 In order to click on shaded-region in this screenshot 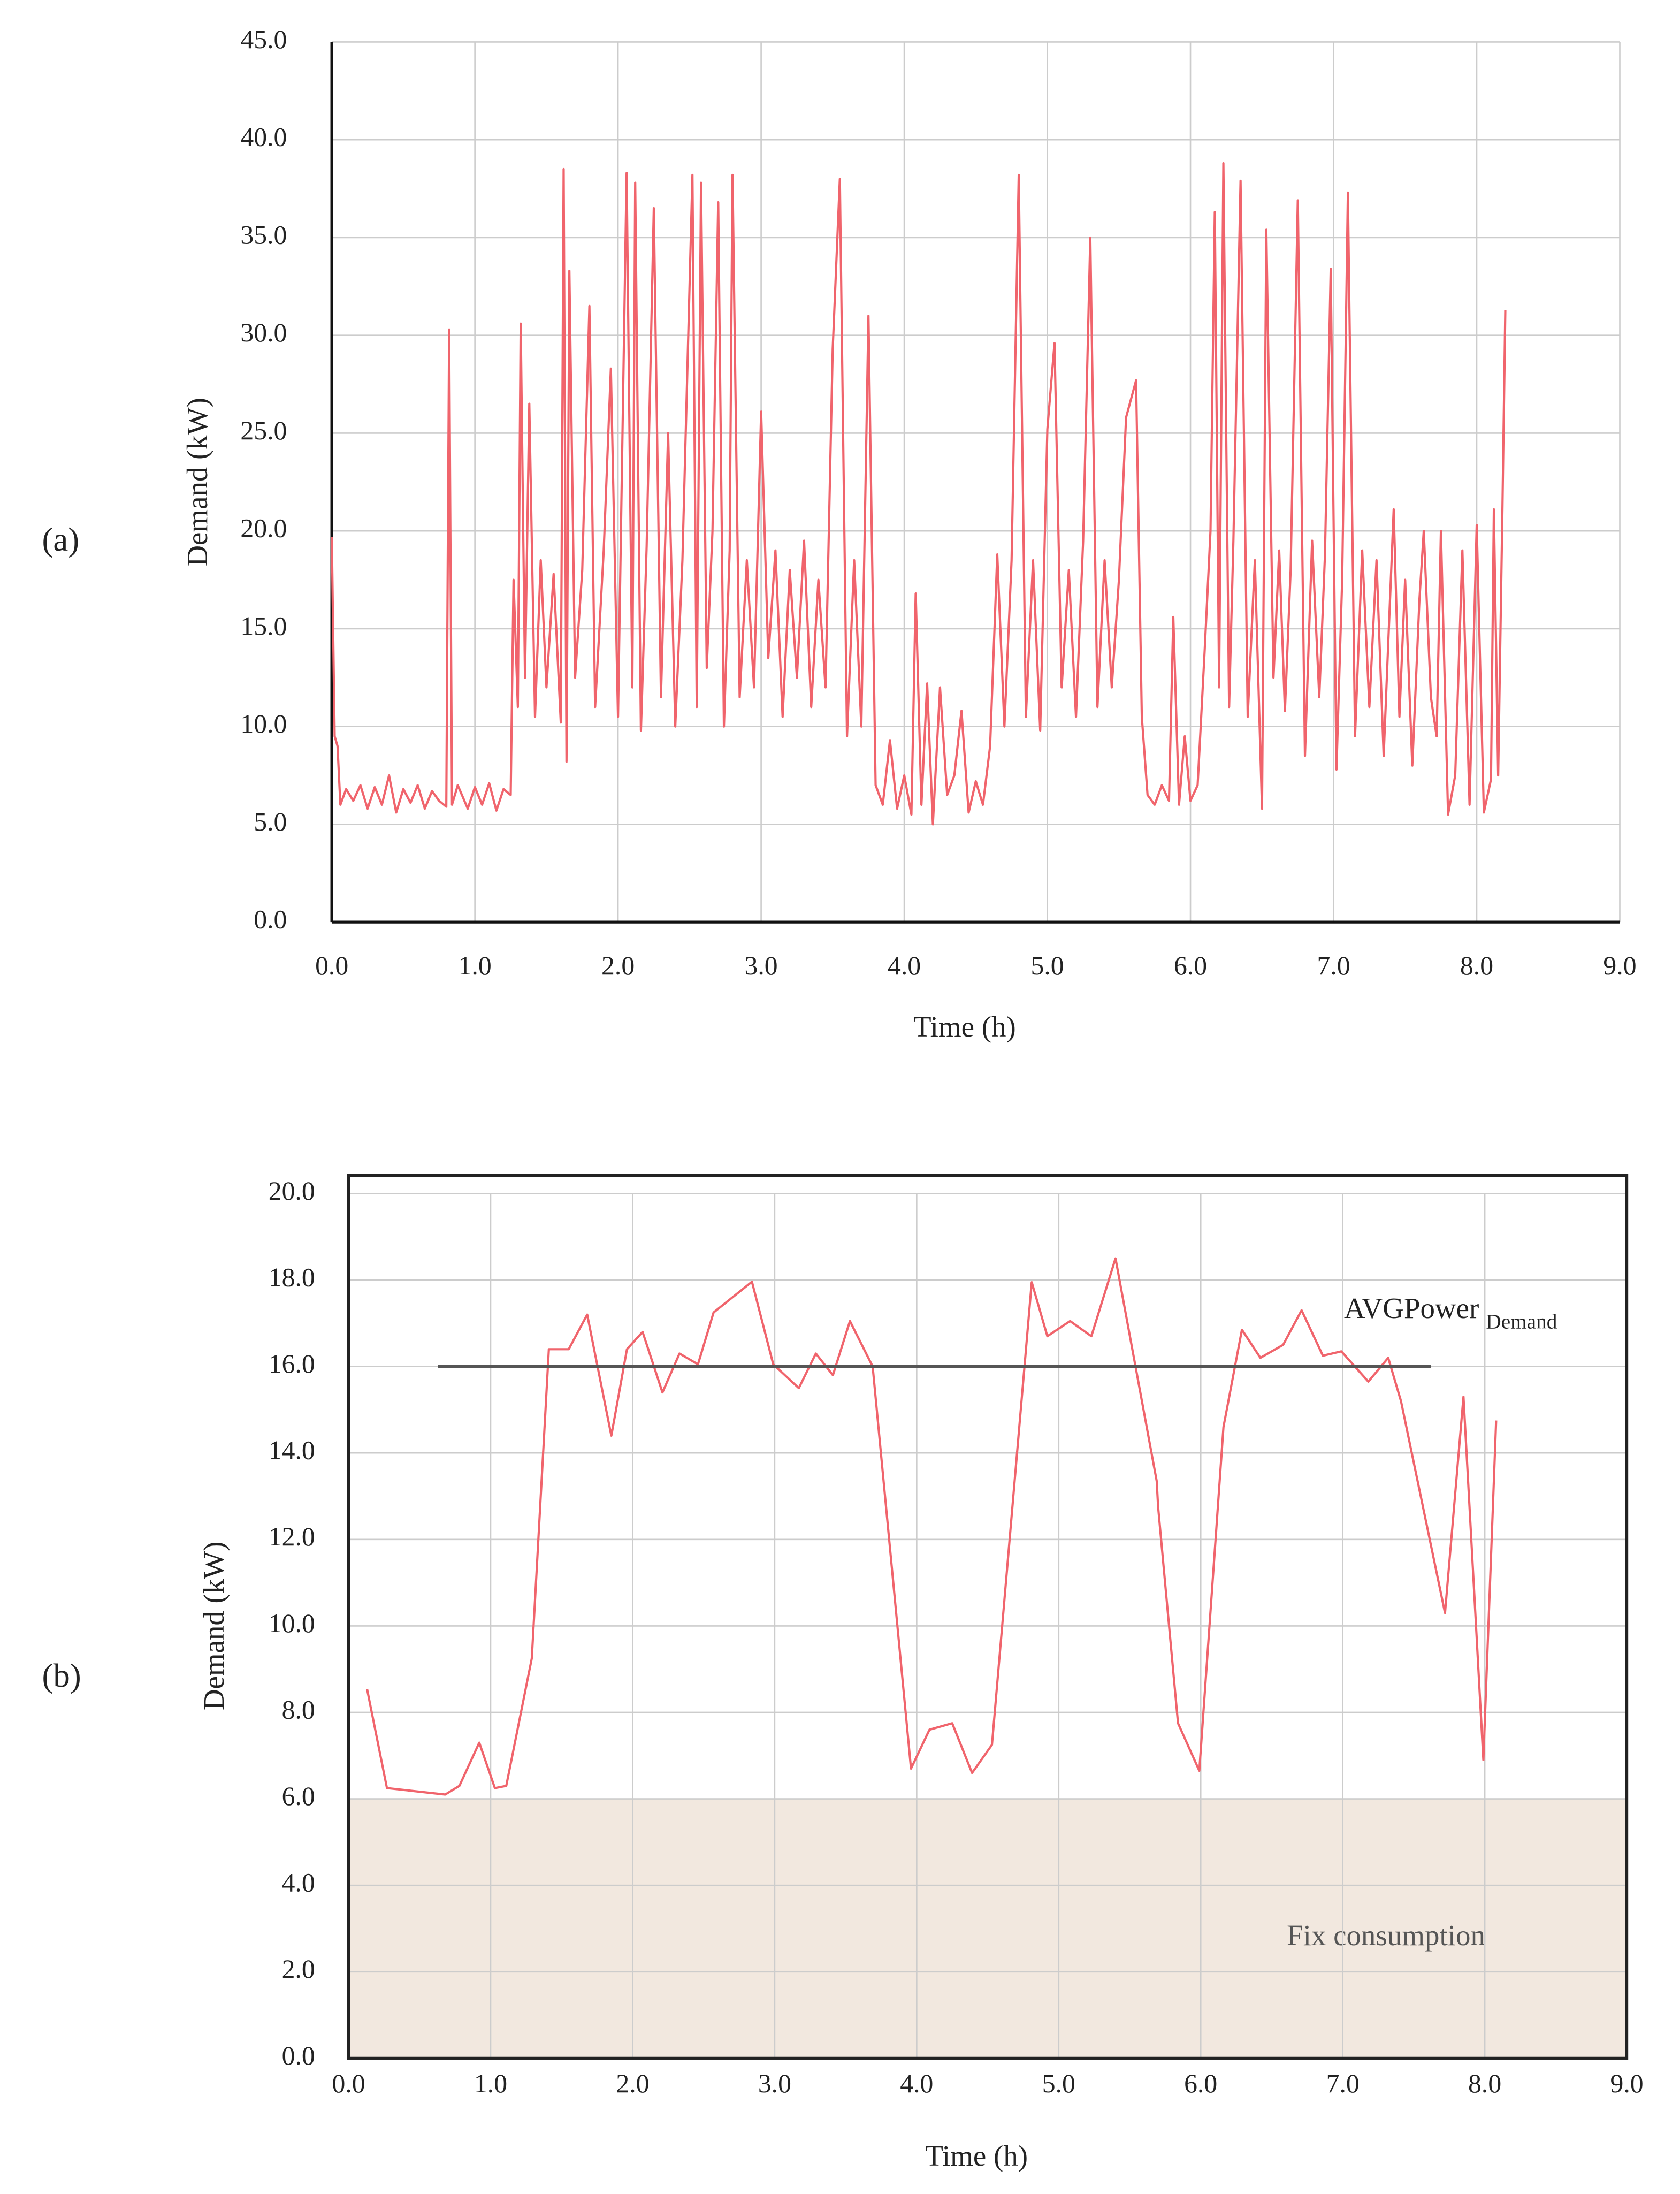, I will do `click(987, 1929)`.